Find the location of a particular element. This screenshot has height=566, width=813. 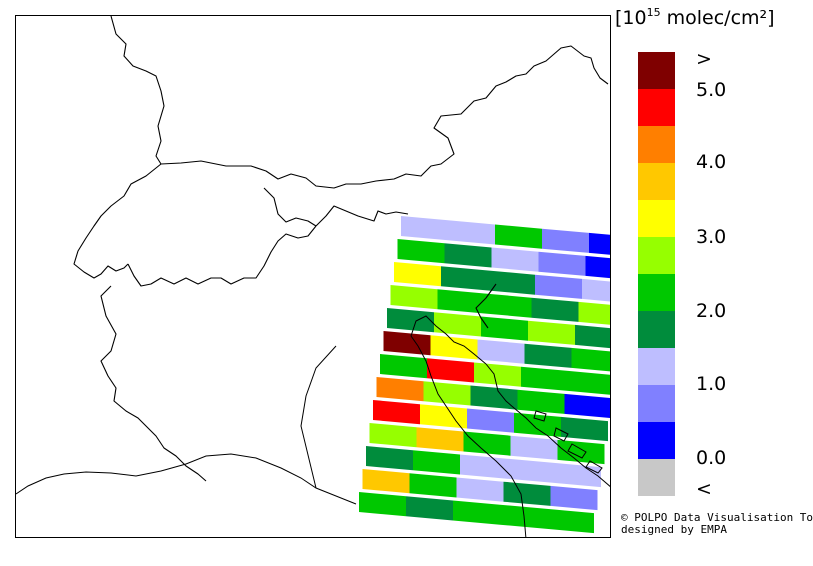

colorbar-label: > is located at coordinates (704, 59).